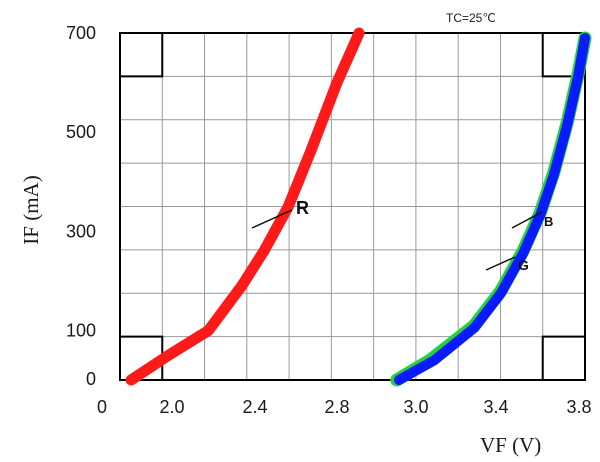 The width and height of the screenshot is (600, 462). Describe the element at coordinates (578, 407) in the screenshot. I see `x-tick-label: 3.8` at that location.